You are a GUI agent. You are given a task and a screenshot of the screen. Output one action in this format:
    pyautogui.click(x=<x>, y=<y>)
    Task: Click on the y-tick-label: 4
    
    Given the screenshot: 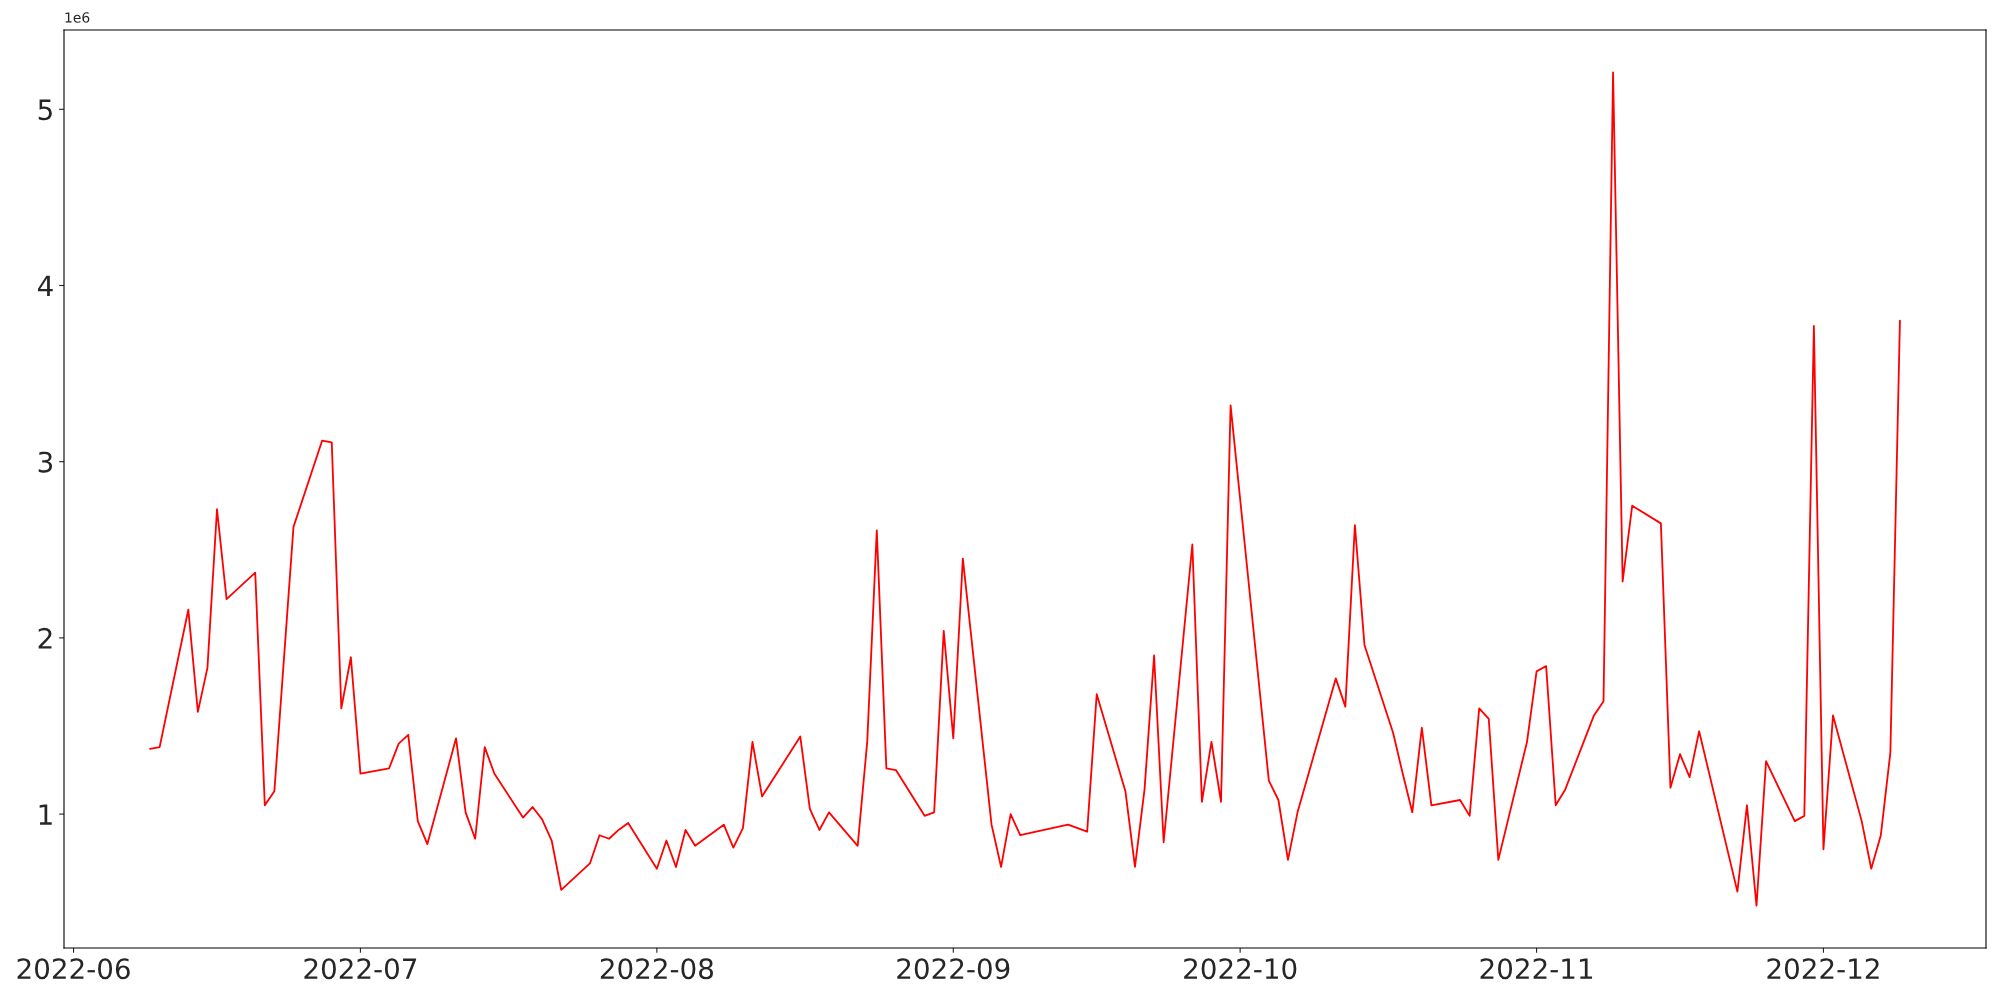 What is the action you would take?
    pyautogui.click(x=45, y=286)
    